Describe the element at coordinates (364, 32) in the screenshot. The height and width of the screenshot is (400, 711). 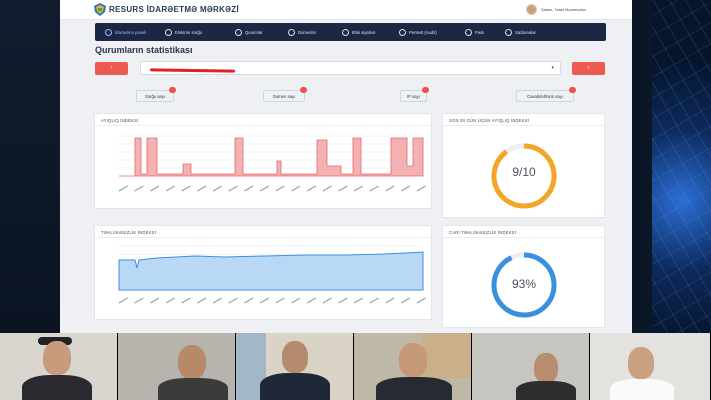
I see `nav-label: Blok siyahısı` at that location.